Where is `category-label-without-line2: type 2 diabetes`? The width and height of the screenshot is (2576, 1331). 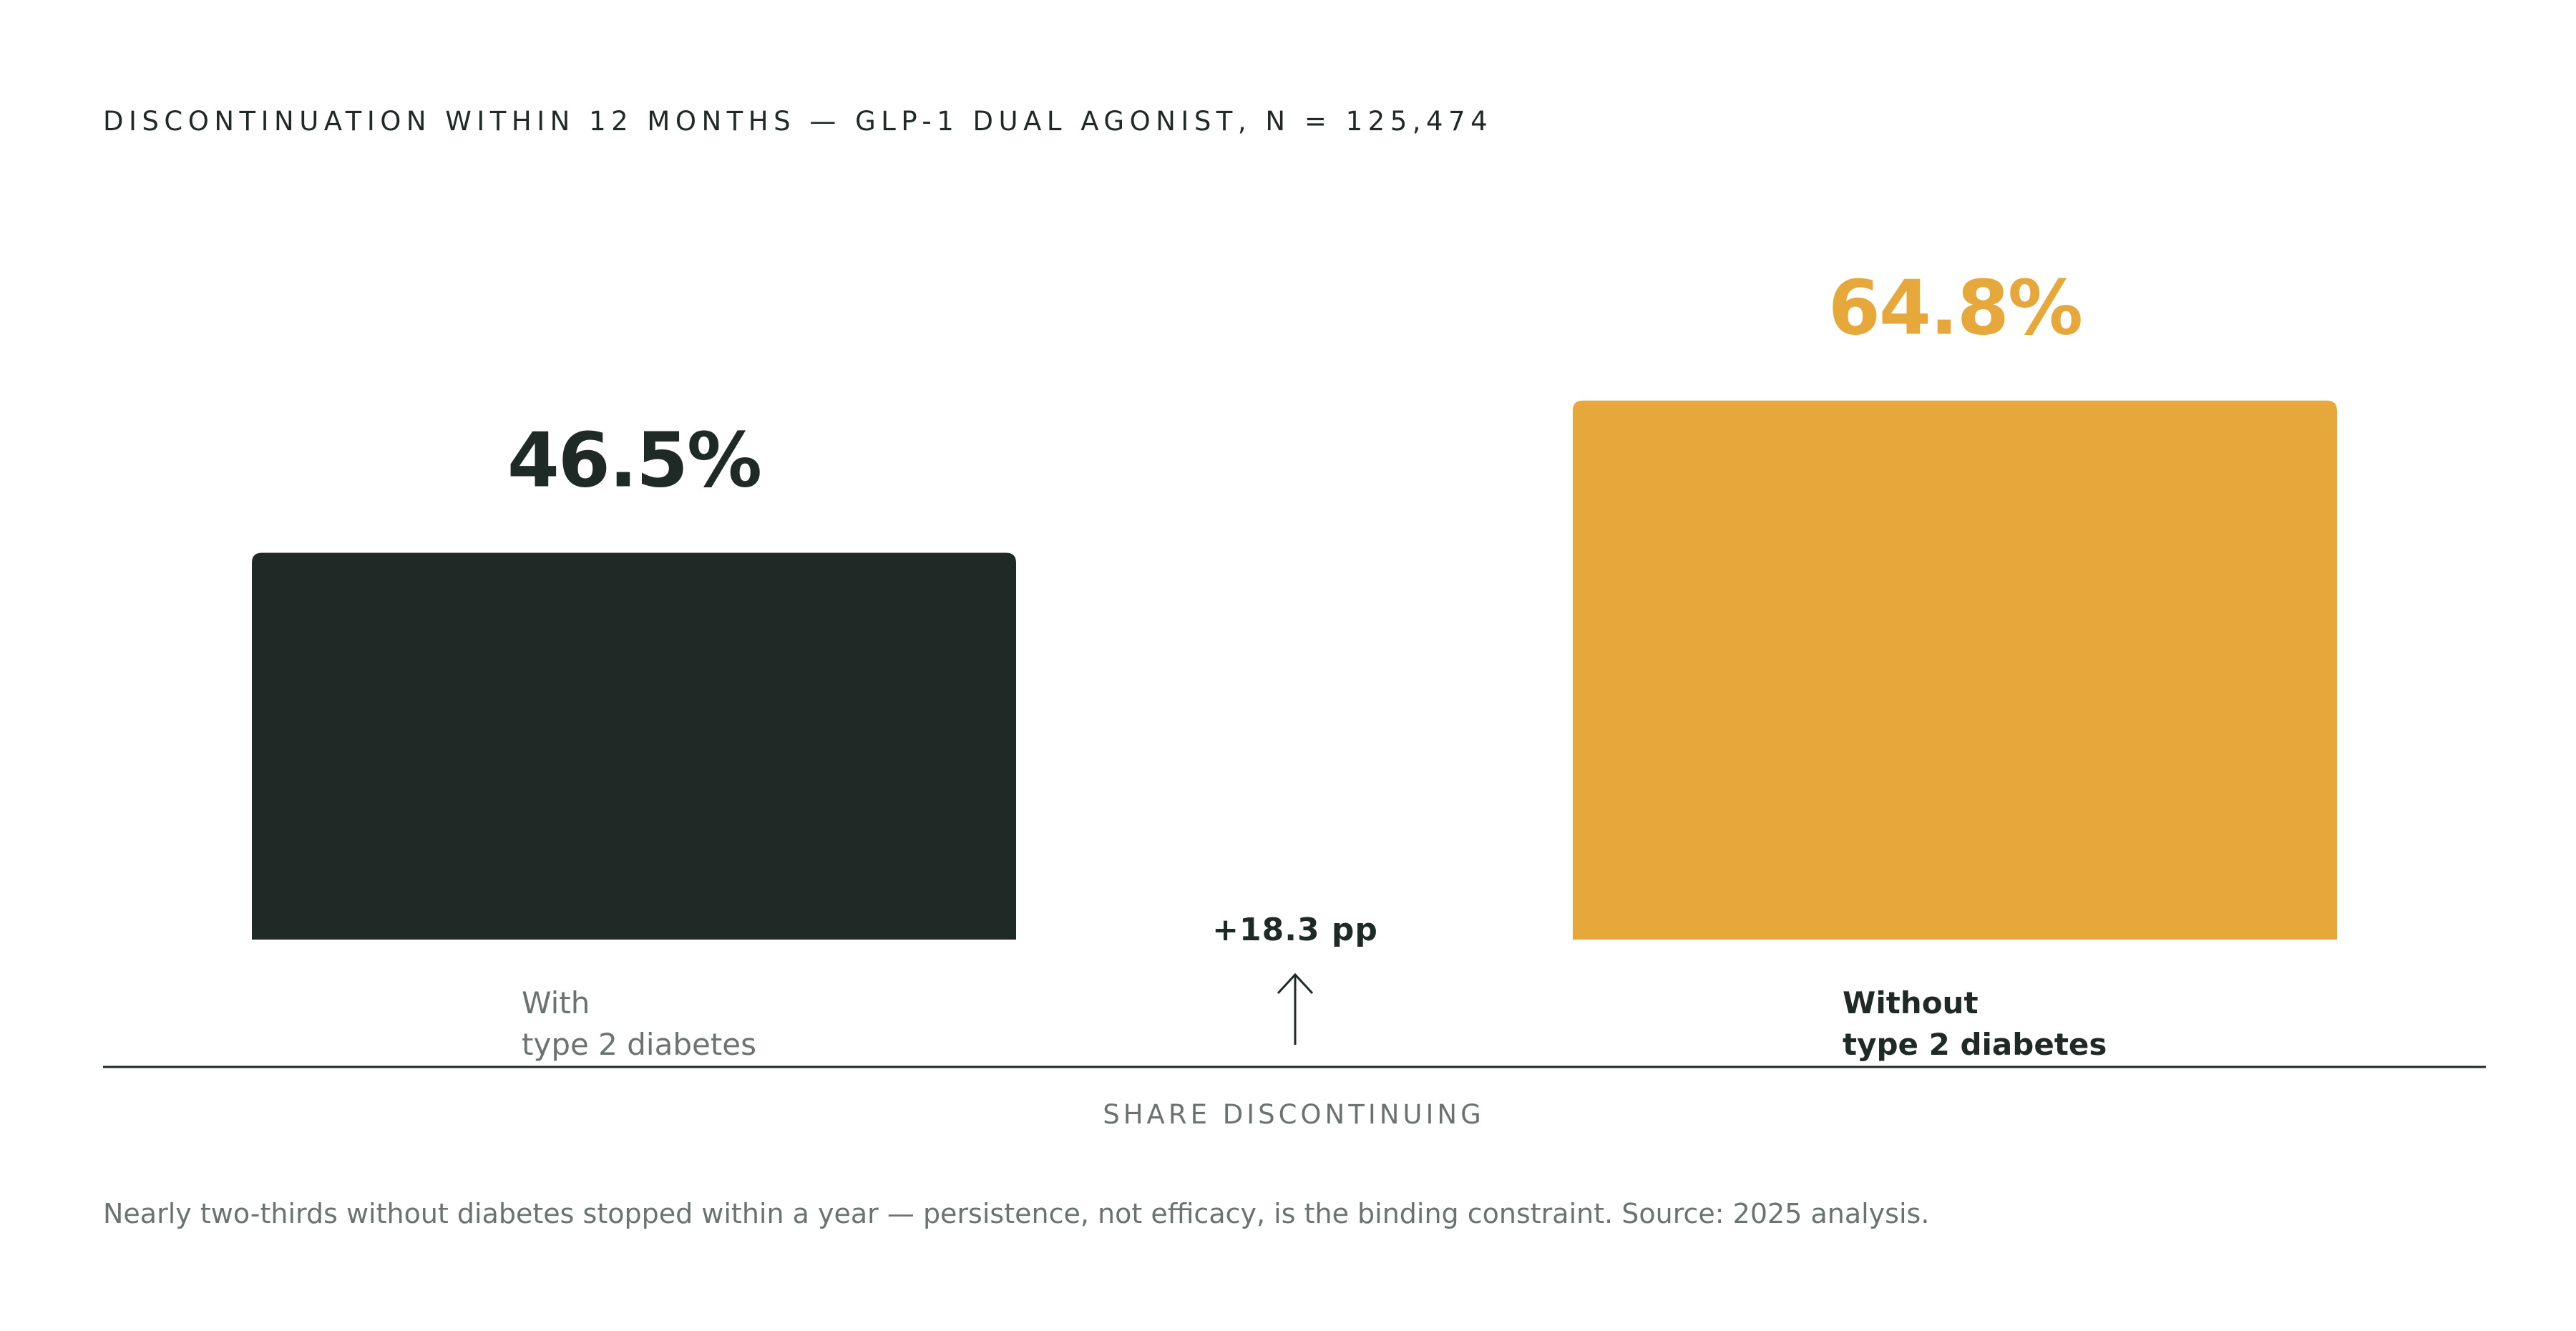
category-label-without-line2: type 2 diabetes is located at coordinates (1975, 1044).